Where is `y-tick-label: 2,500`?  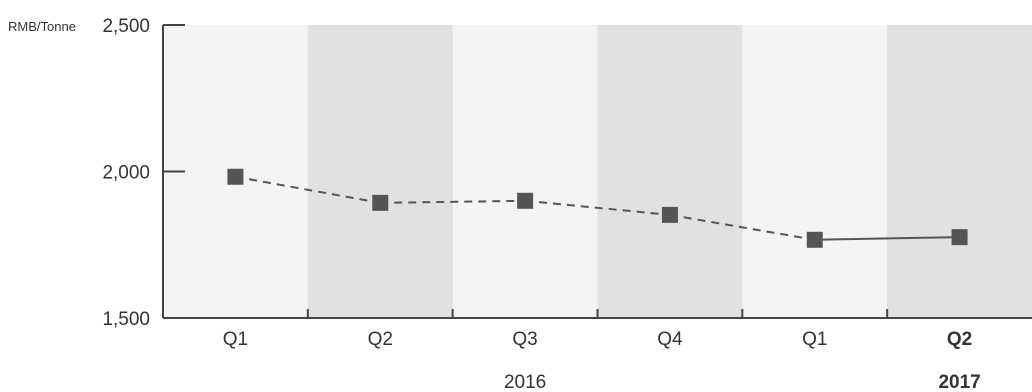
y-tick-label: 2,500 is located at coordinates (126, 26).